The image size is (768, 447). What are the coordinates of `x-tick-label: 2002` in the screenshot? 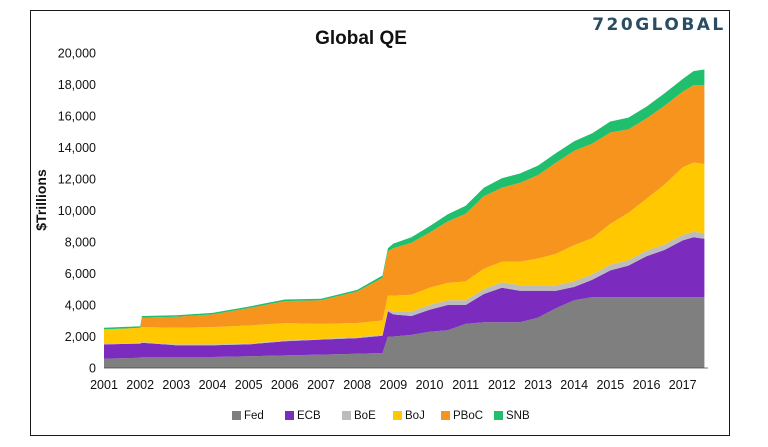 It's located at (140, 385).